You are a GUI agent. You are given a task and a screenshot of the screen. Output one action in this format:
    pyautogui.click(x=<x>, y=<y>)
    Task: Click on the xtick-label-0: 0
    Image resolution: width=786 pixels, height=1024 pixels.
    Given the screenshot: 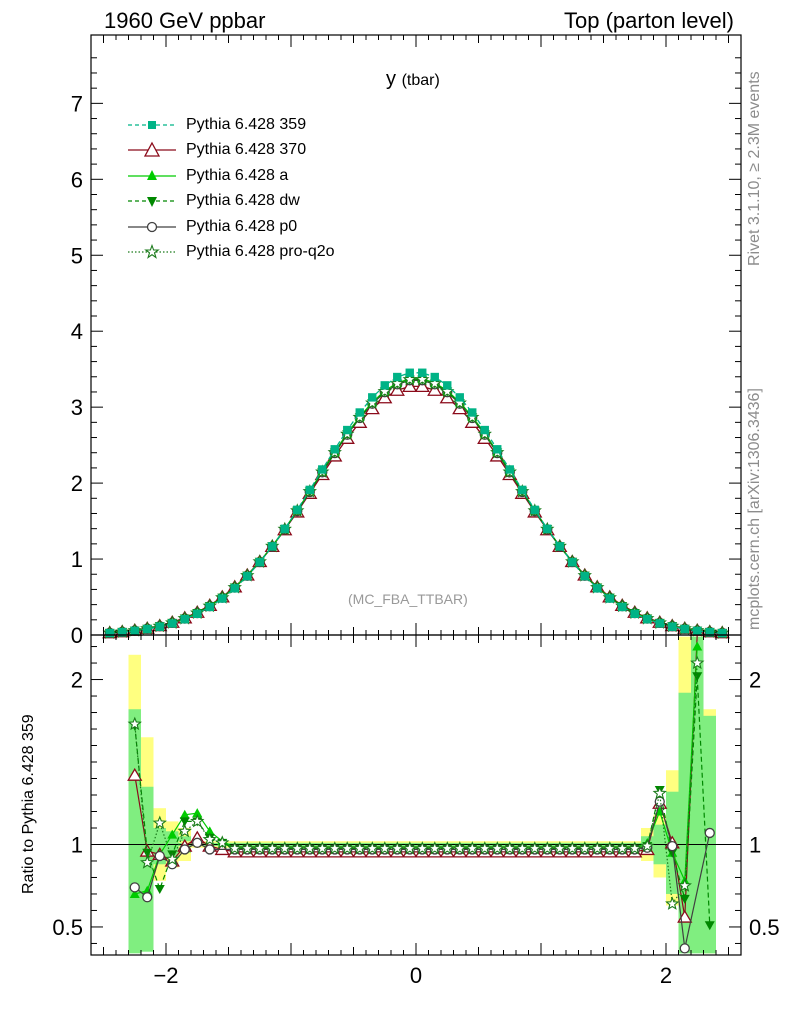 What is the action you would take?
    pyautogui.click(x=416, y=975)
    